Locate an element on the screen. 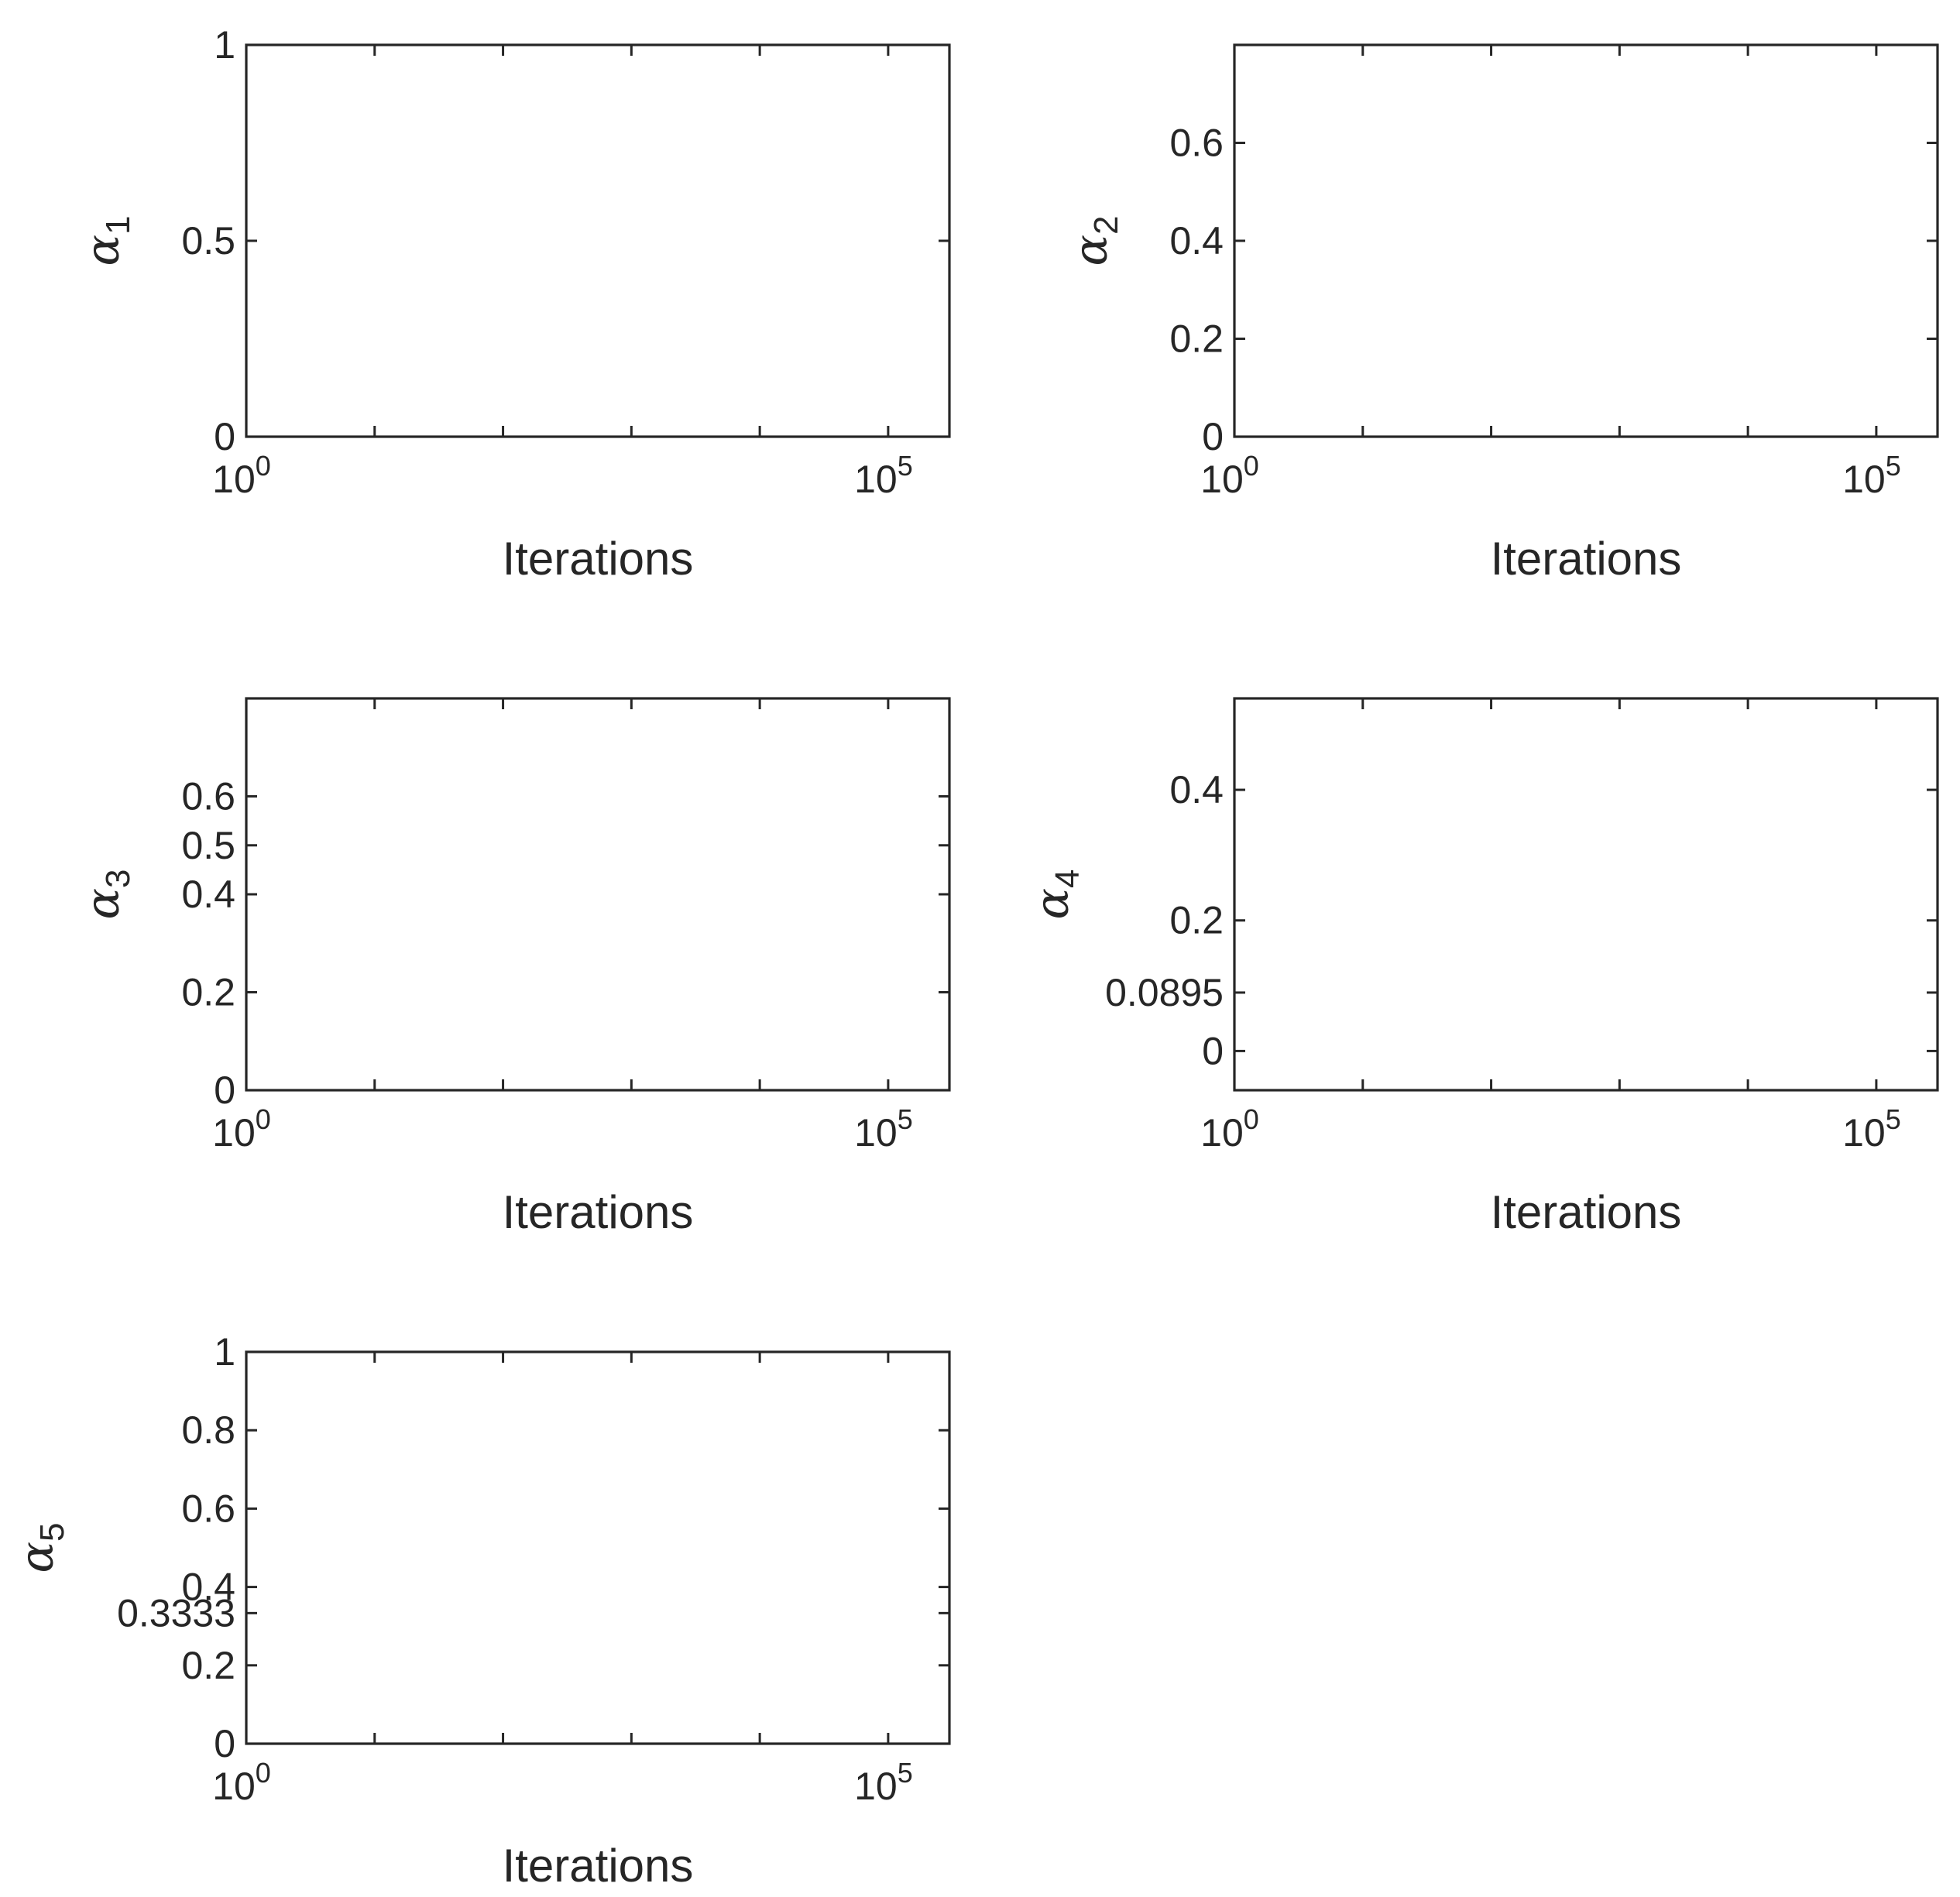  y-axis-label: α4 is located at coordinates (1055, 894).